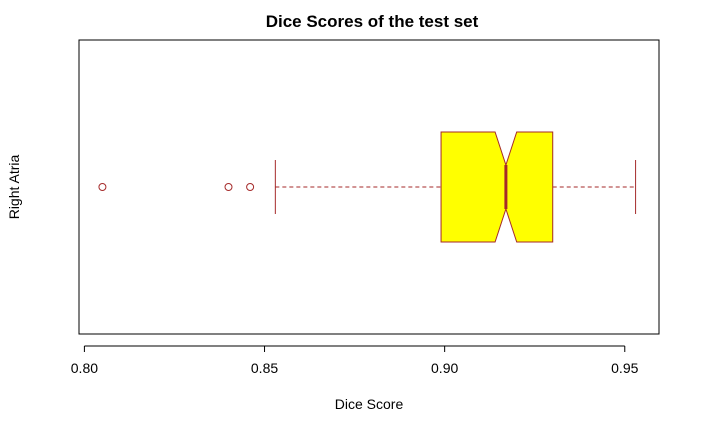 This screenshot has width=701, height=433. I want to click on x-axis: 0.80 0.85 0.90 0.95, so click(355, 360).